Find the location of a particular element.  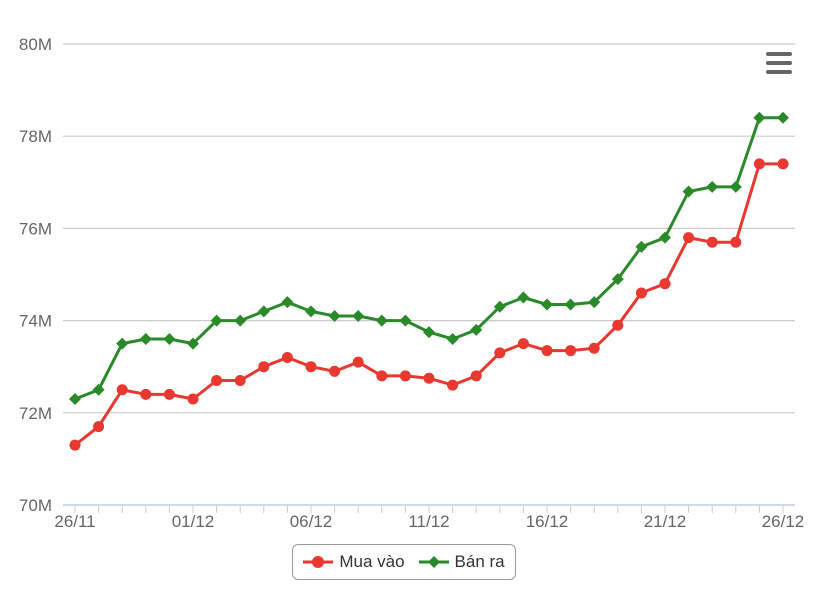

y-tick-label: 74M is located at coordinates (35, 321).